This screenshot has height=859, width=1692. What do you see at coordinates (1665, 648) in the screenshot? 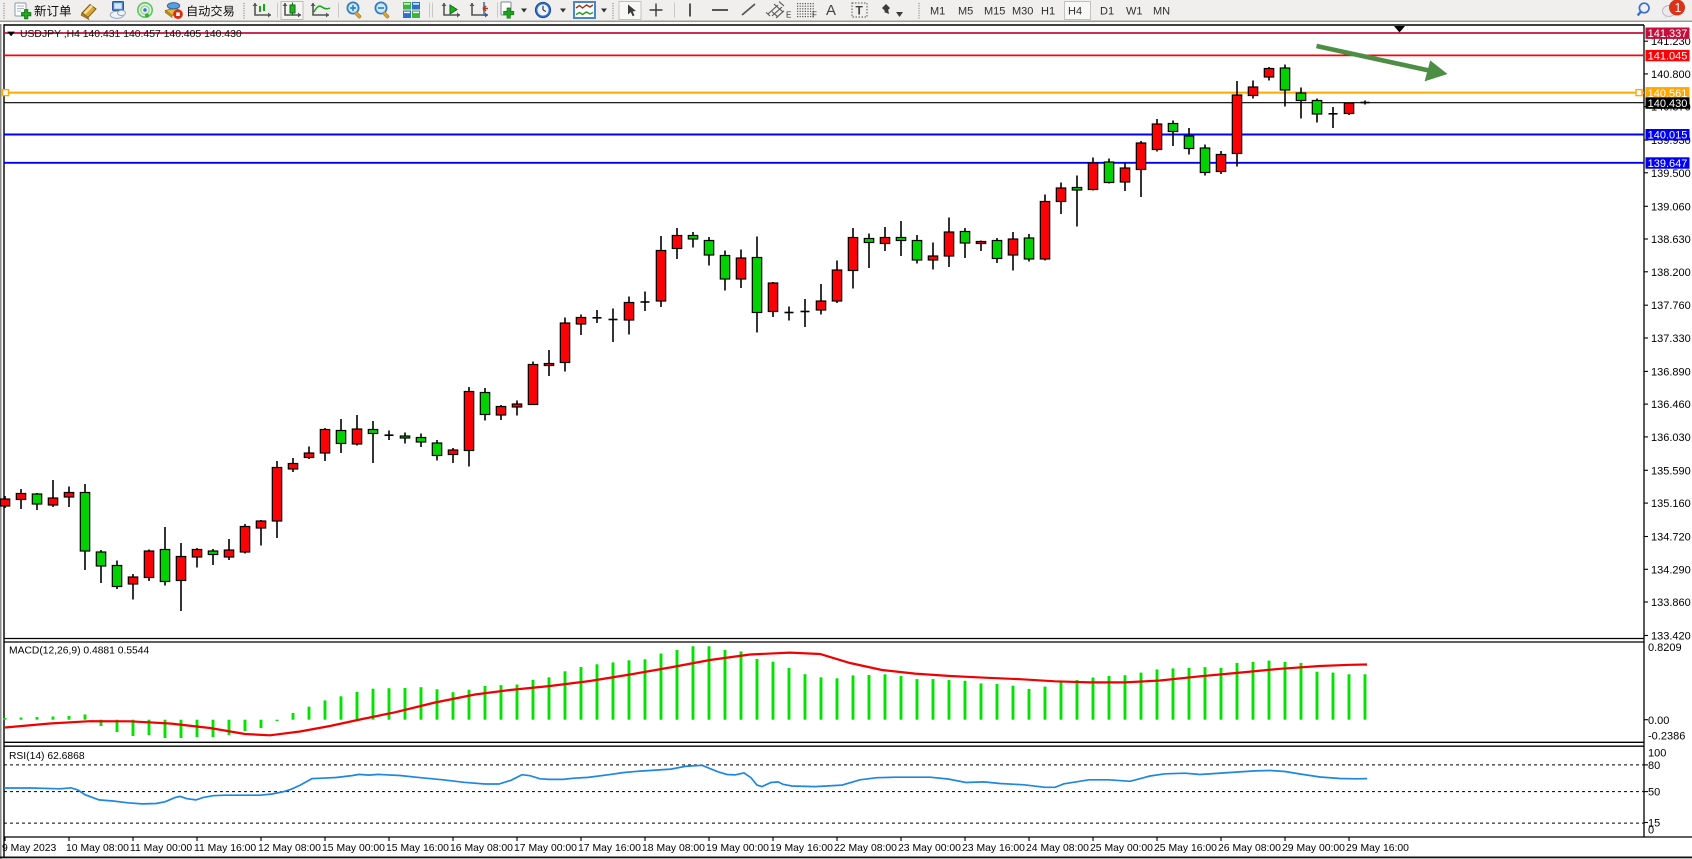
I see `svg-text: 0.8209` at bounding box center [1665, 648].